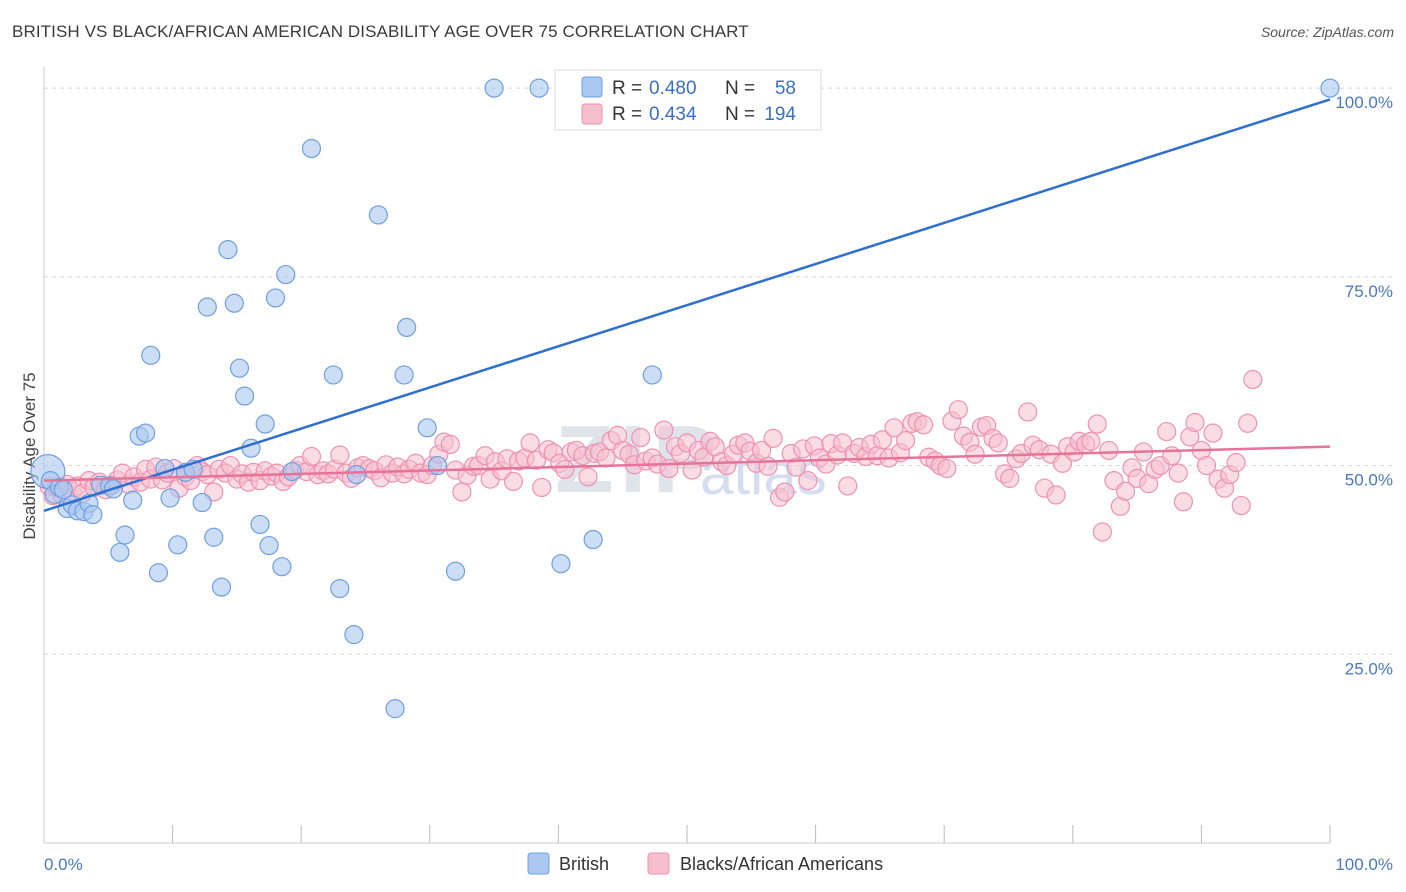 The image size is (1406, 892). Describe the element at coordinates (627, 114) in the screenshot. I see `legend-r-label-black: R =` at that location.